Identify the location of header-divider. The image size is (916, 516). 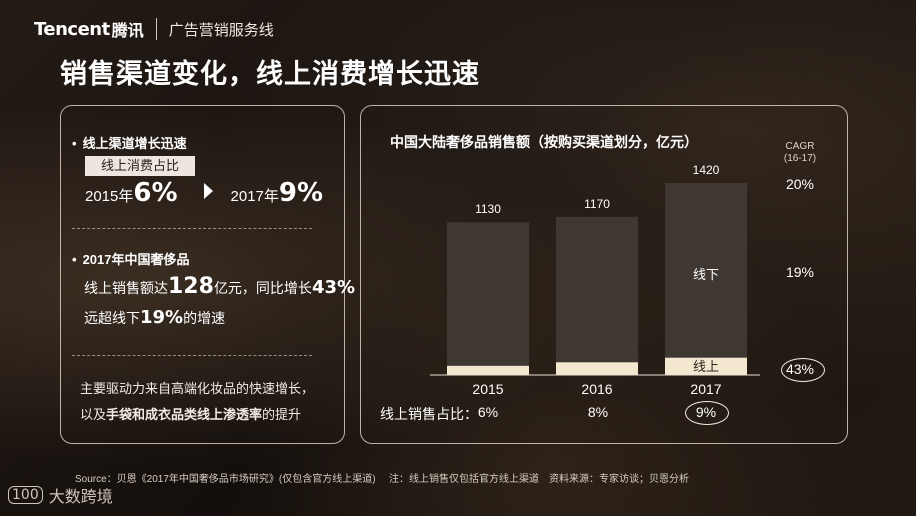
(156, 29).